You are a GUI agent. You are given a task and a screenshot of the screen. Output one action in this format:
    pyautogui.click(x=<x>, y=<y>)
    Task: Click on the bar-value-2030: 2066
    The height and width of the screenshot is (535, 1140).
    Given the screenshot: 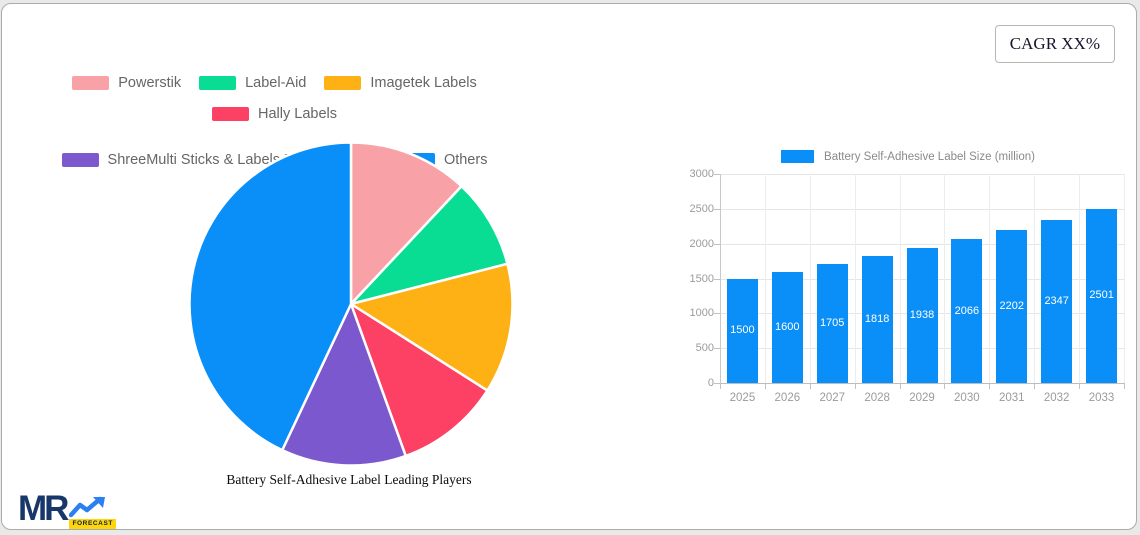 What is the action you would take?
    pyautogui.click(x=967, y=310)
    